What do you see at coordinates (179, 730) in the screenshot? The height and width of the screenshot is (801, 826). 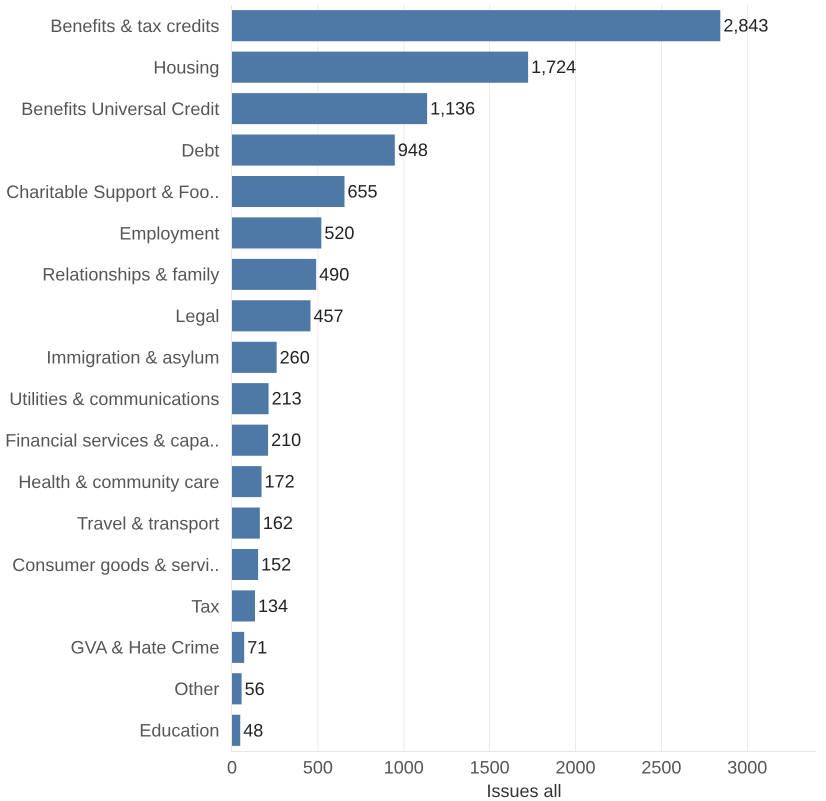 I see `y-tick-label: Education` at bounding box center [179, 730].